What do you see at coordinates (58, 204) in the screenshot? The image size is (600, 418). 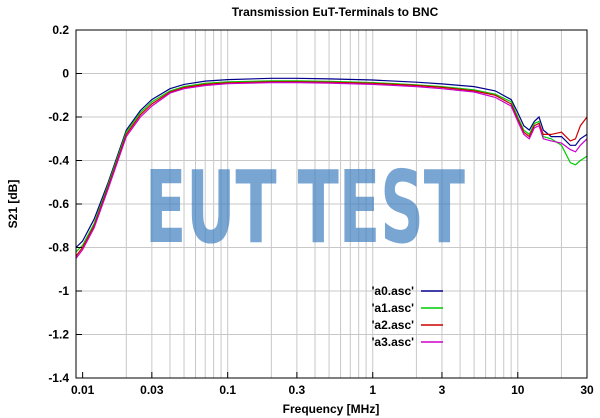 I see `y-tick-label: -0.6` at bounding box center [58, 204].